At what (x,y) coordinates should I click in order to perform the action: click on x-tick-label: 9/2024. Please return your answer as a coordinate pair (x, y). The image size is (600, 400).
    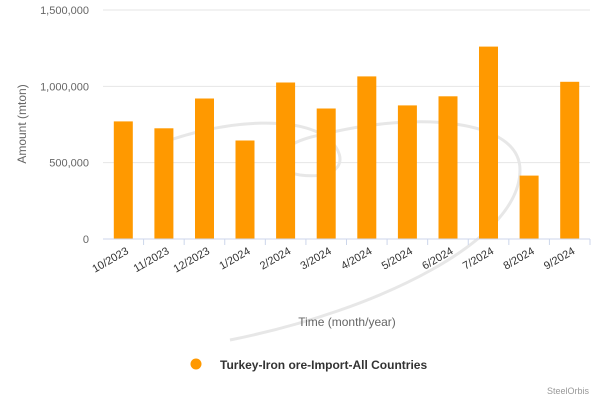
    Looking at the image, I should click on (559, 258).